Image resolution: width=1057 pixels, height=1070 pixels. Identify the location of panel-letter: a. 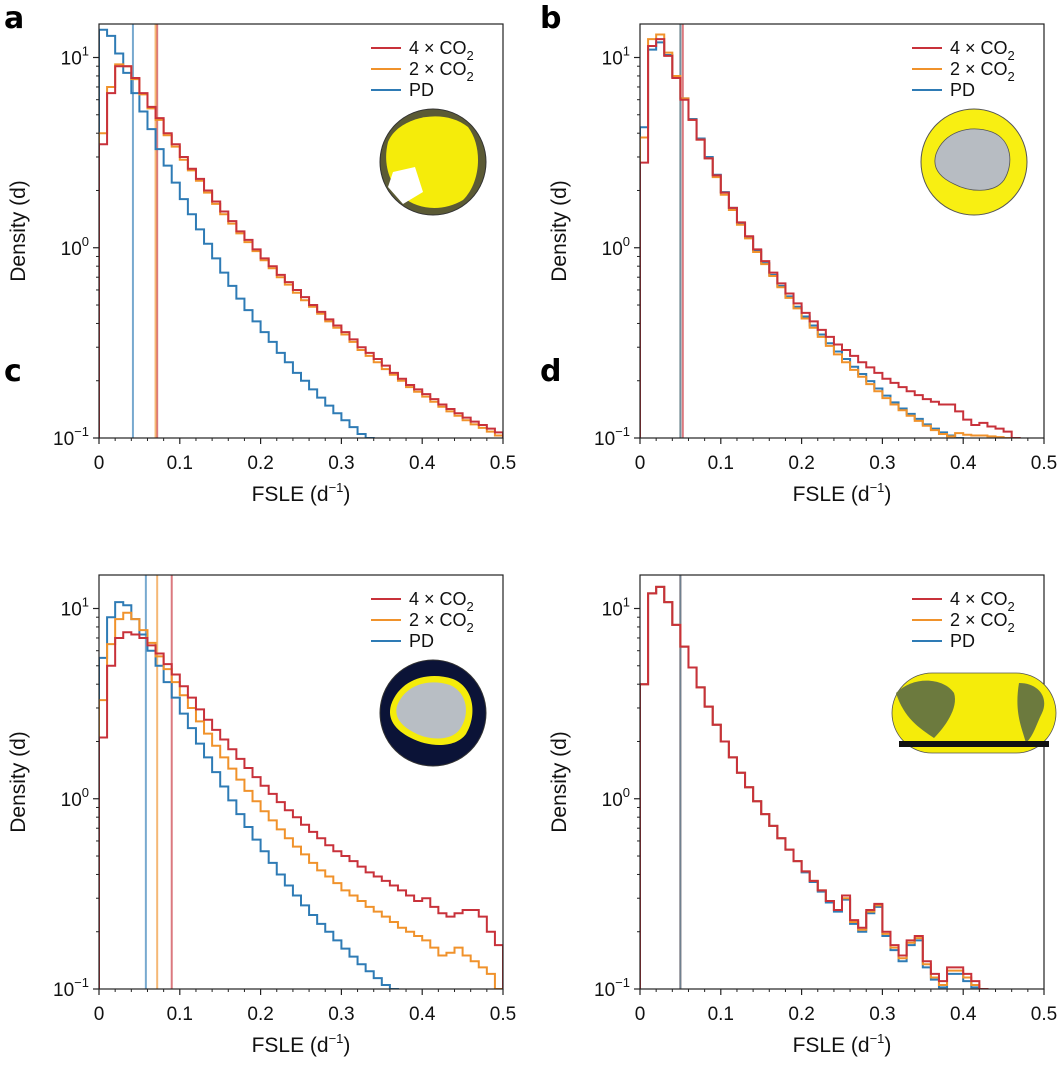
(14, 18).